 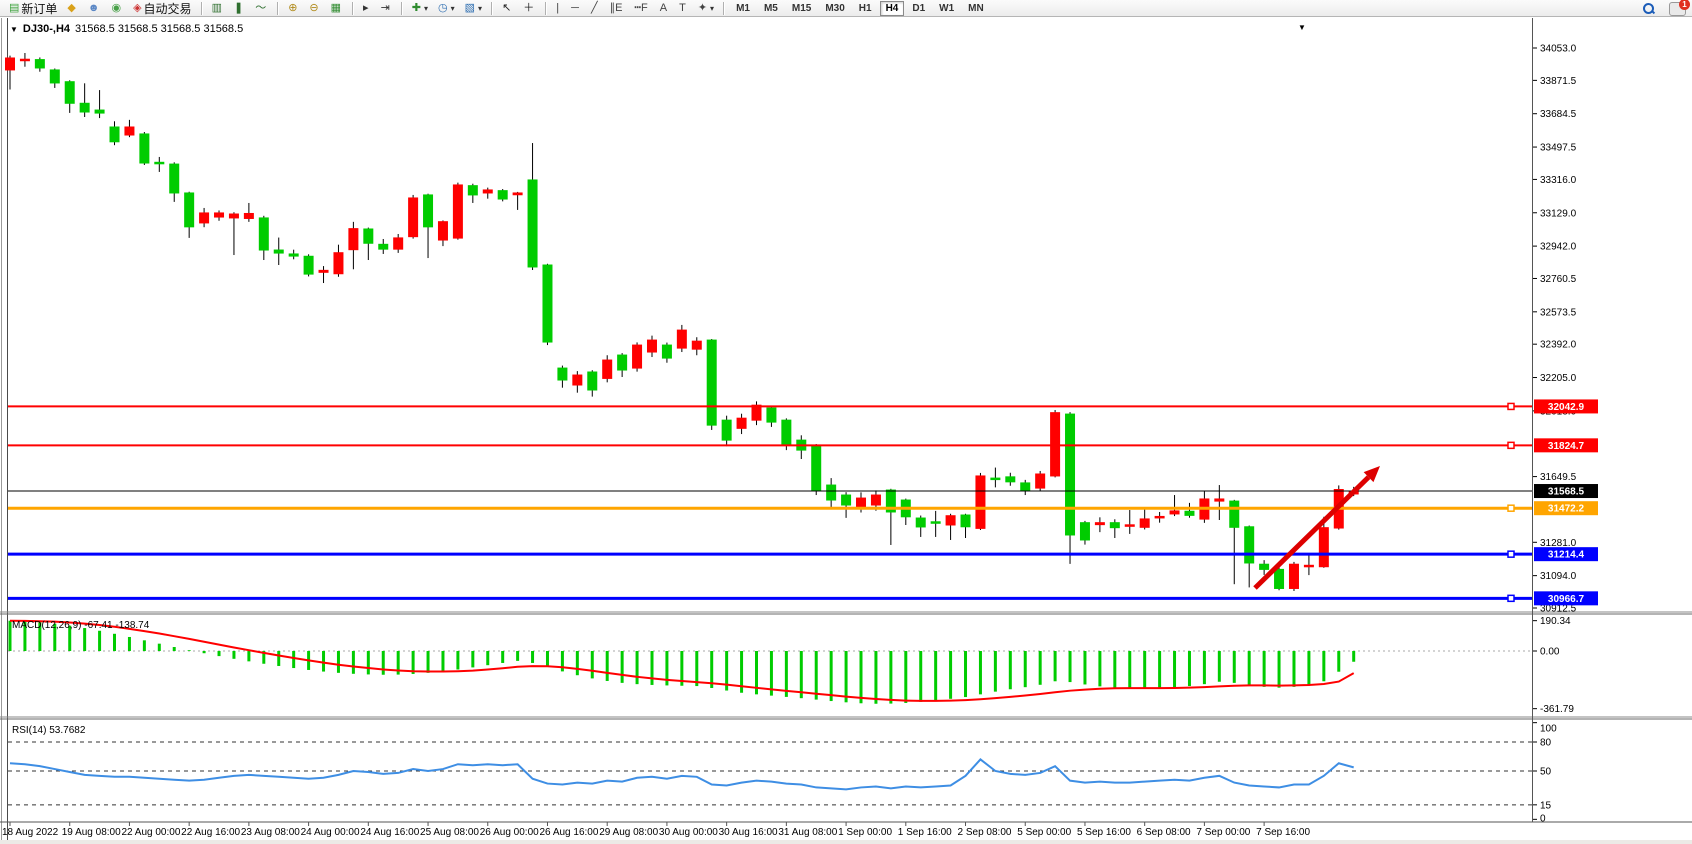 What do you see at coordinates (683, 8) in the screenshot?
I see `text-label-button: T` at bounding box center [683, 8].